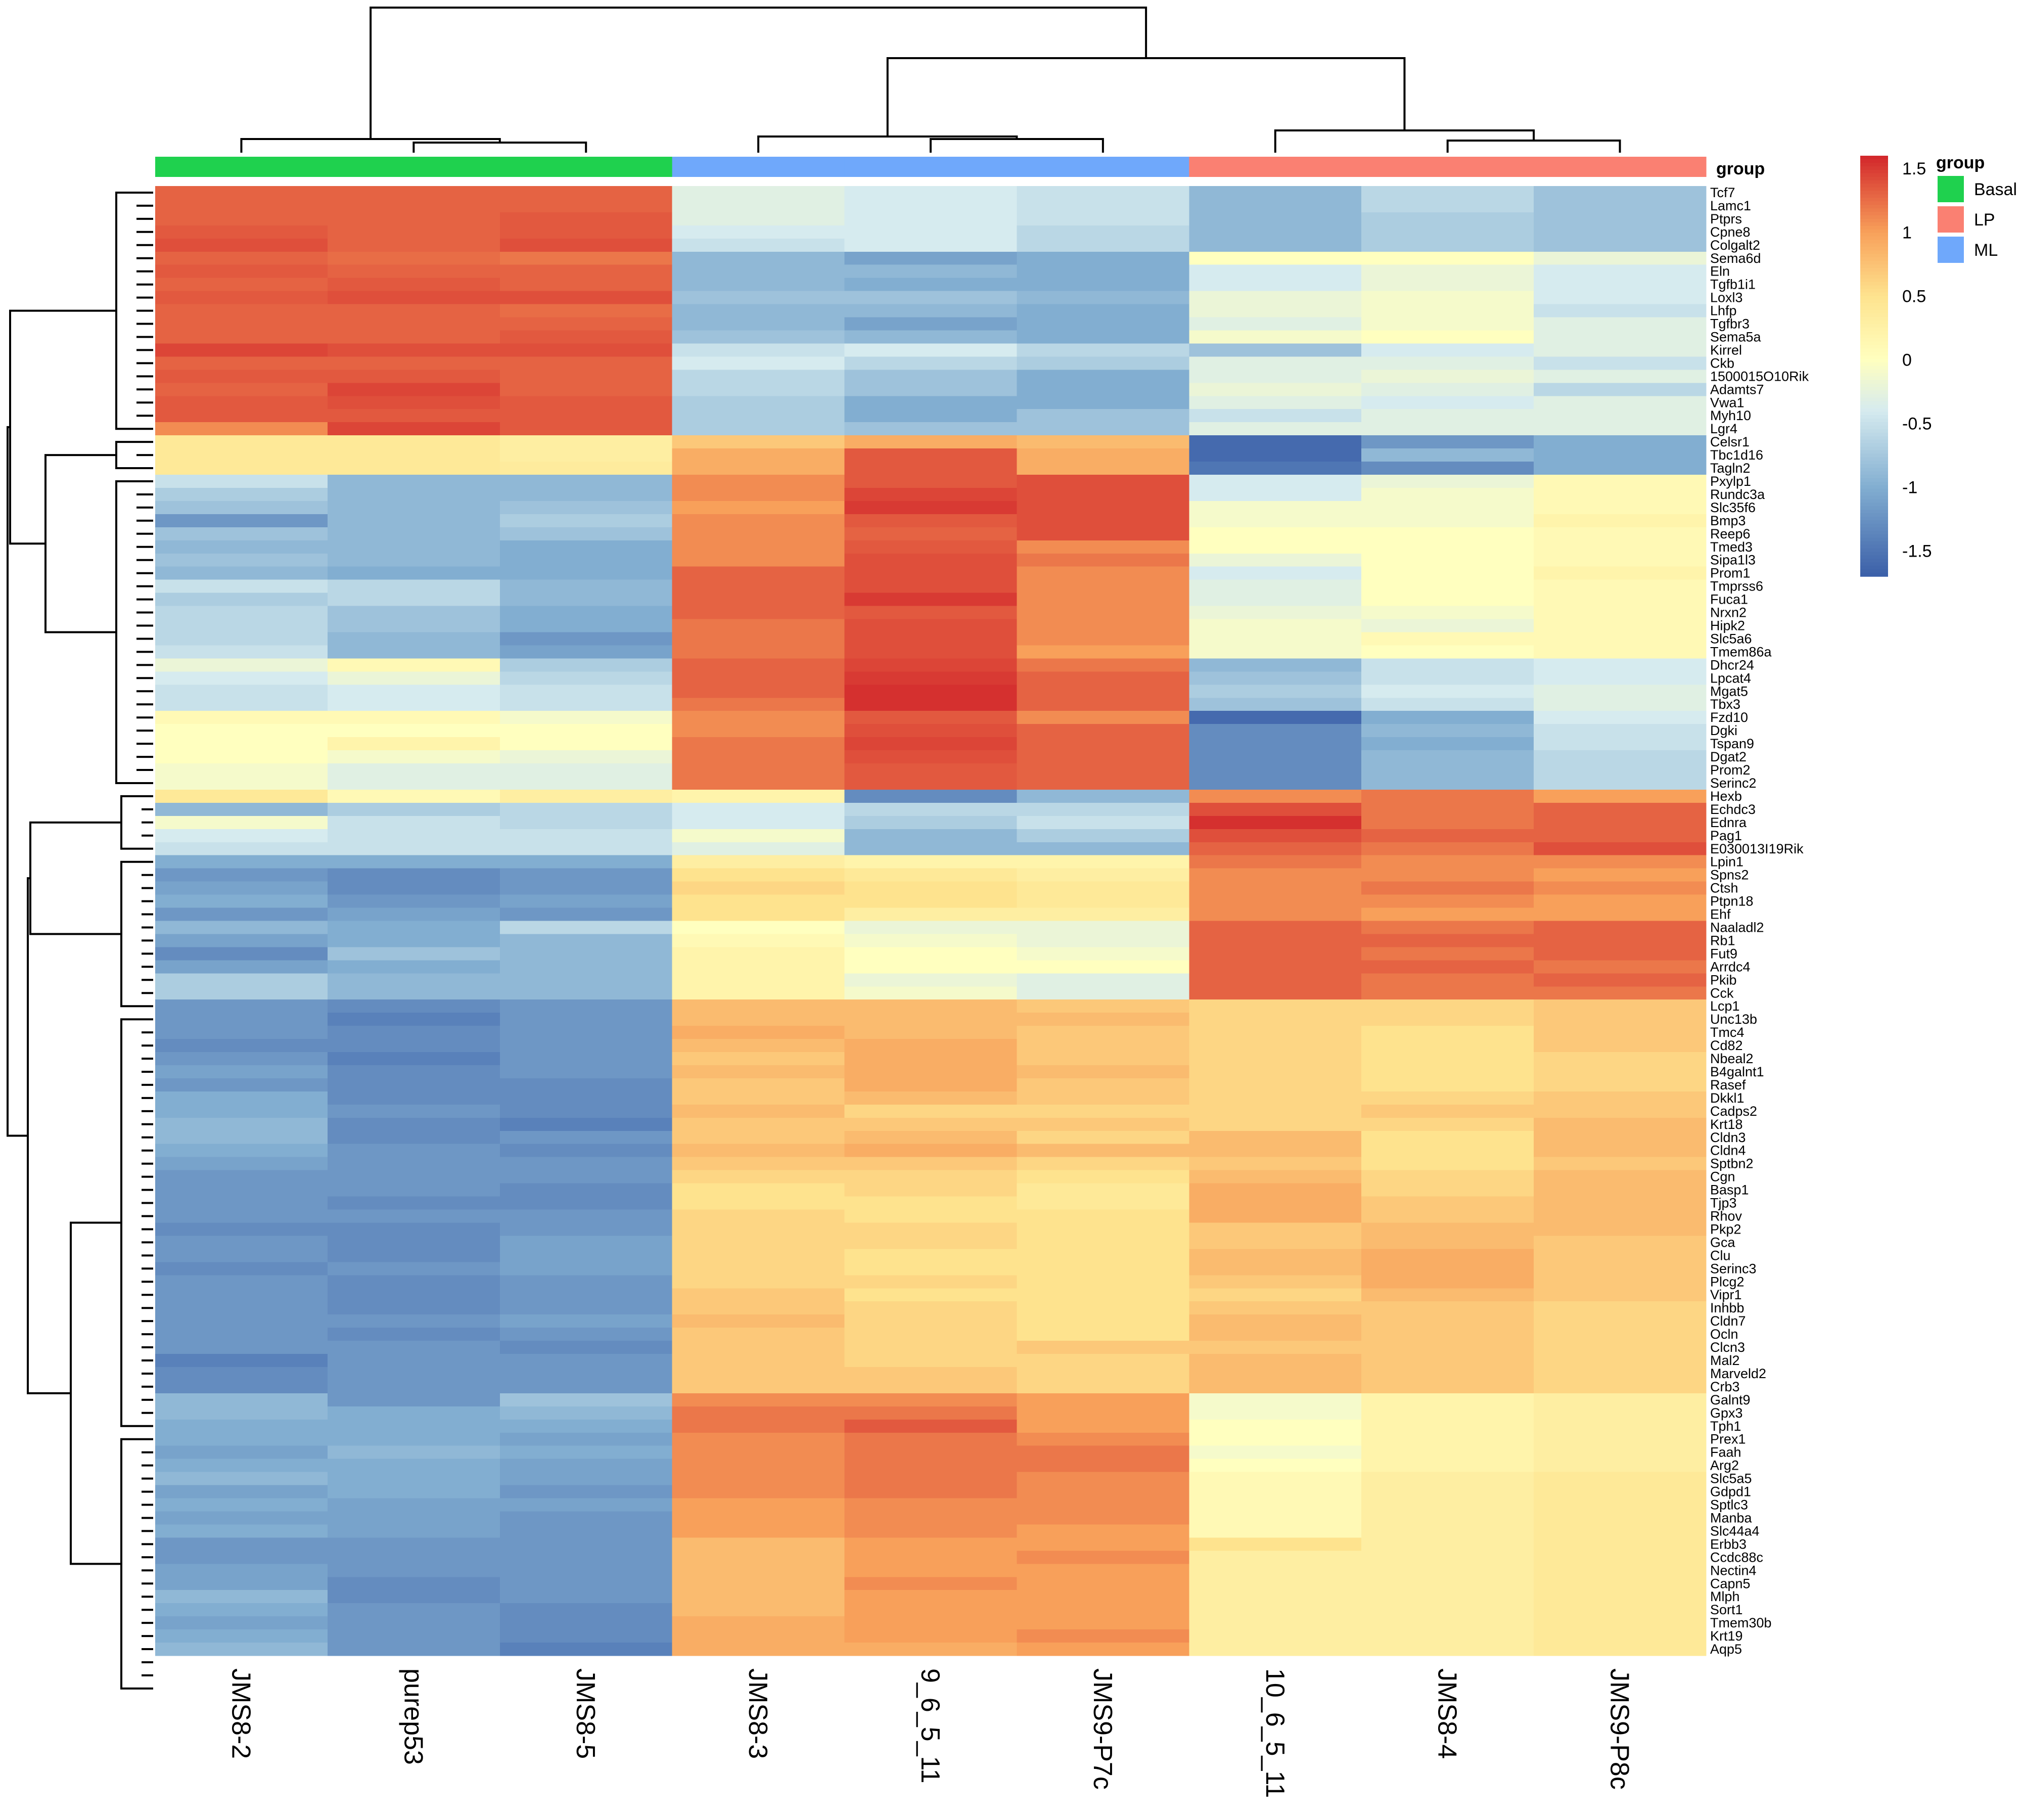 The width and height of the screenshot is (2022, 1820). I want to click on gene-label: Slc44a4, so click(1735, 1530).